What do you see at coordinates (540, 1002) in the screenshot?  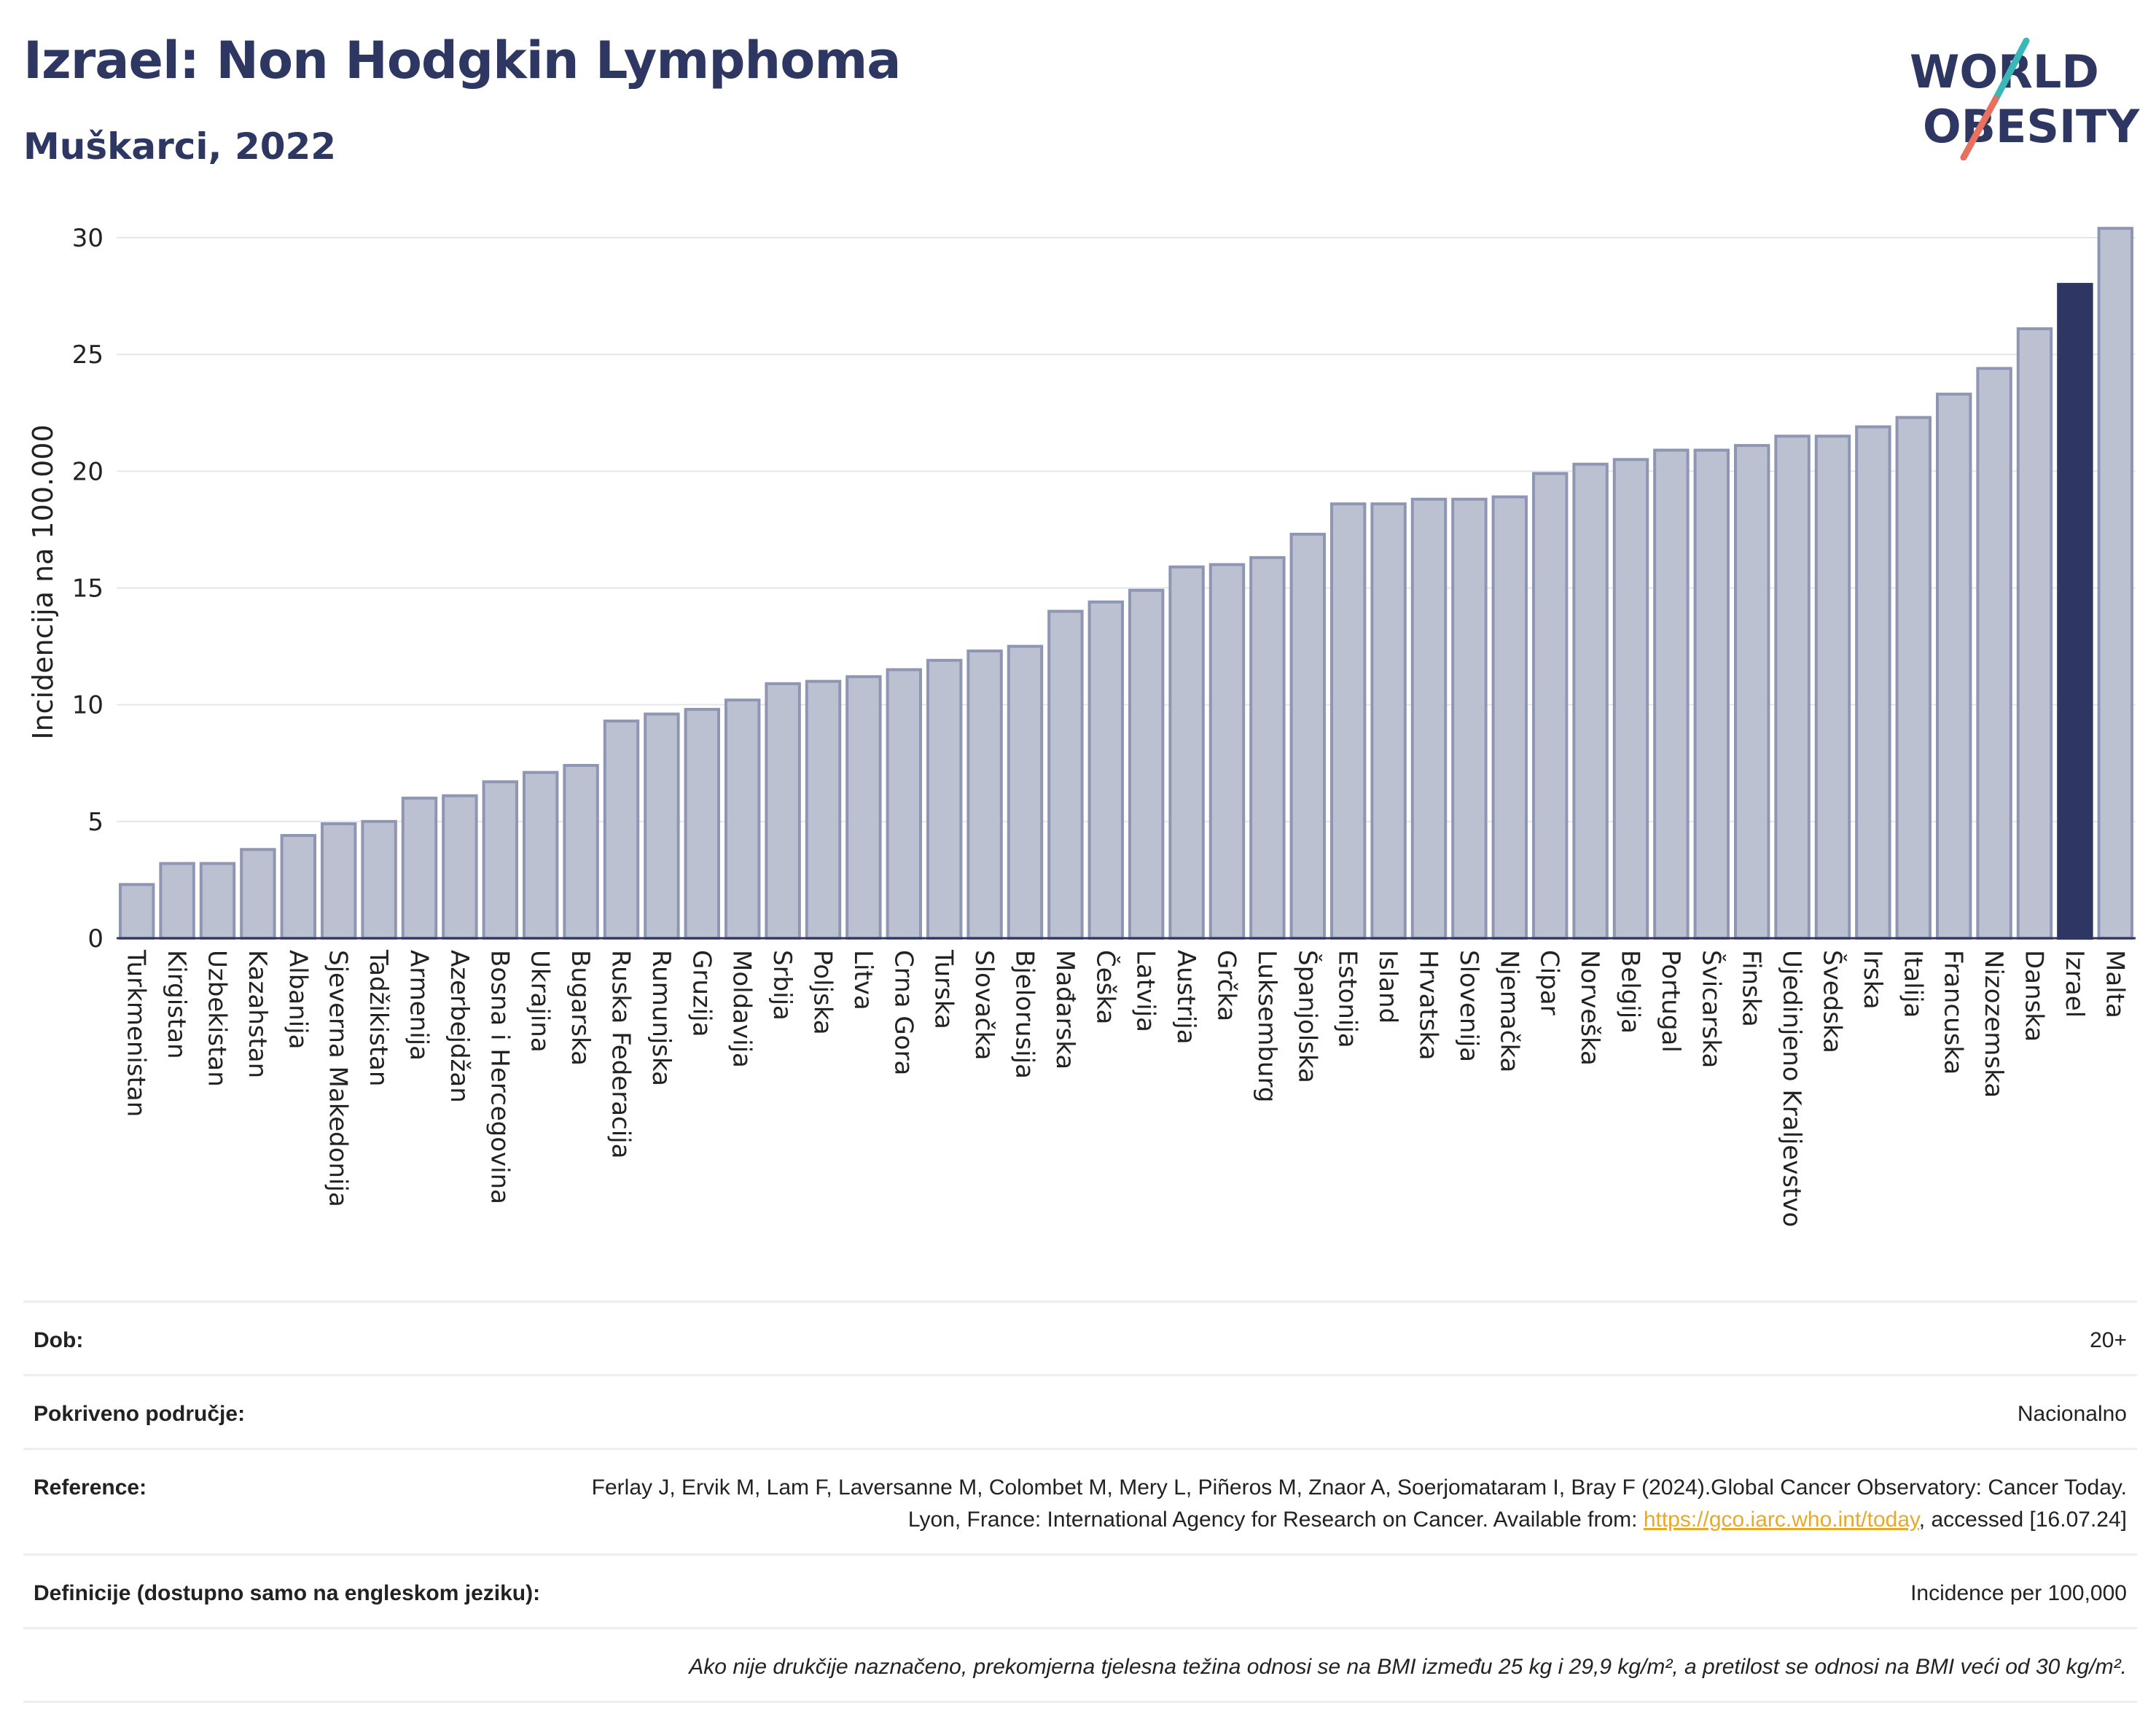 I see `x-tick-label: Ukrajina` at bounding box center [540, 1002].